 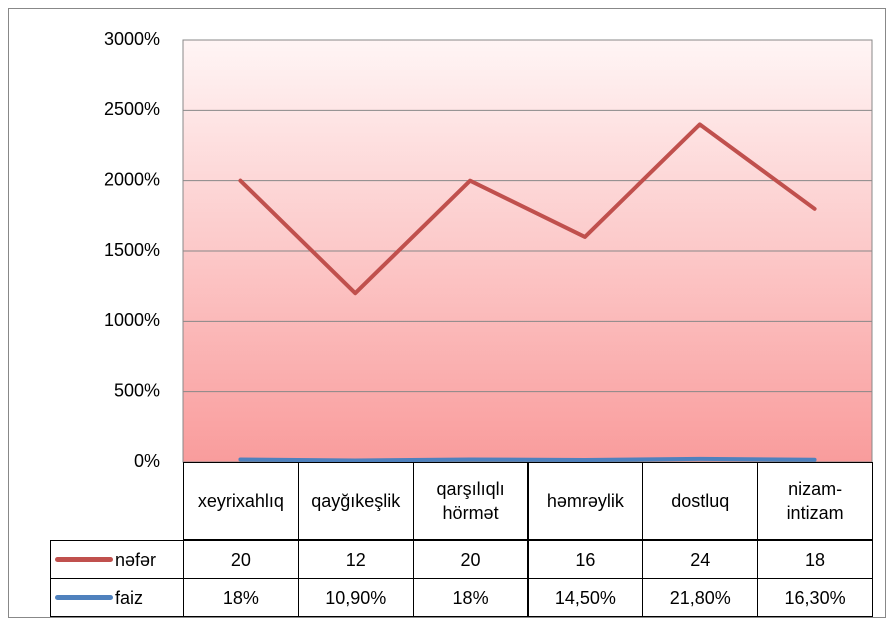 I want to click on y-tick-label: 500%, so click(x=137, y=390).